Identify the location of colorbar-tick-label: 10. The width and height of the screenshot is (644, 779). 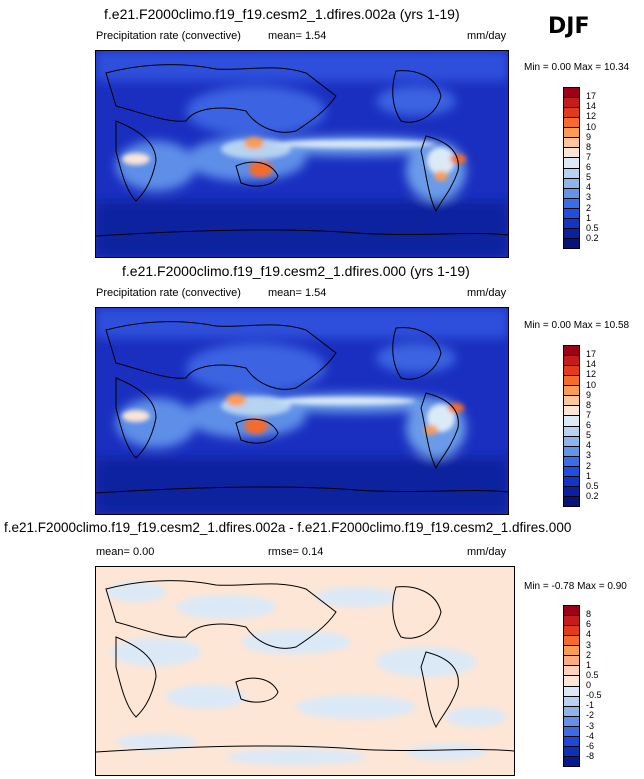
(591, 126).